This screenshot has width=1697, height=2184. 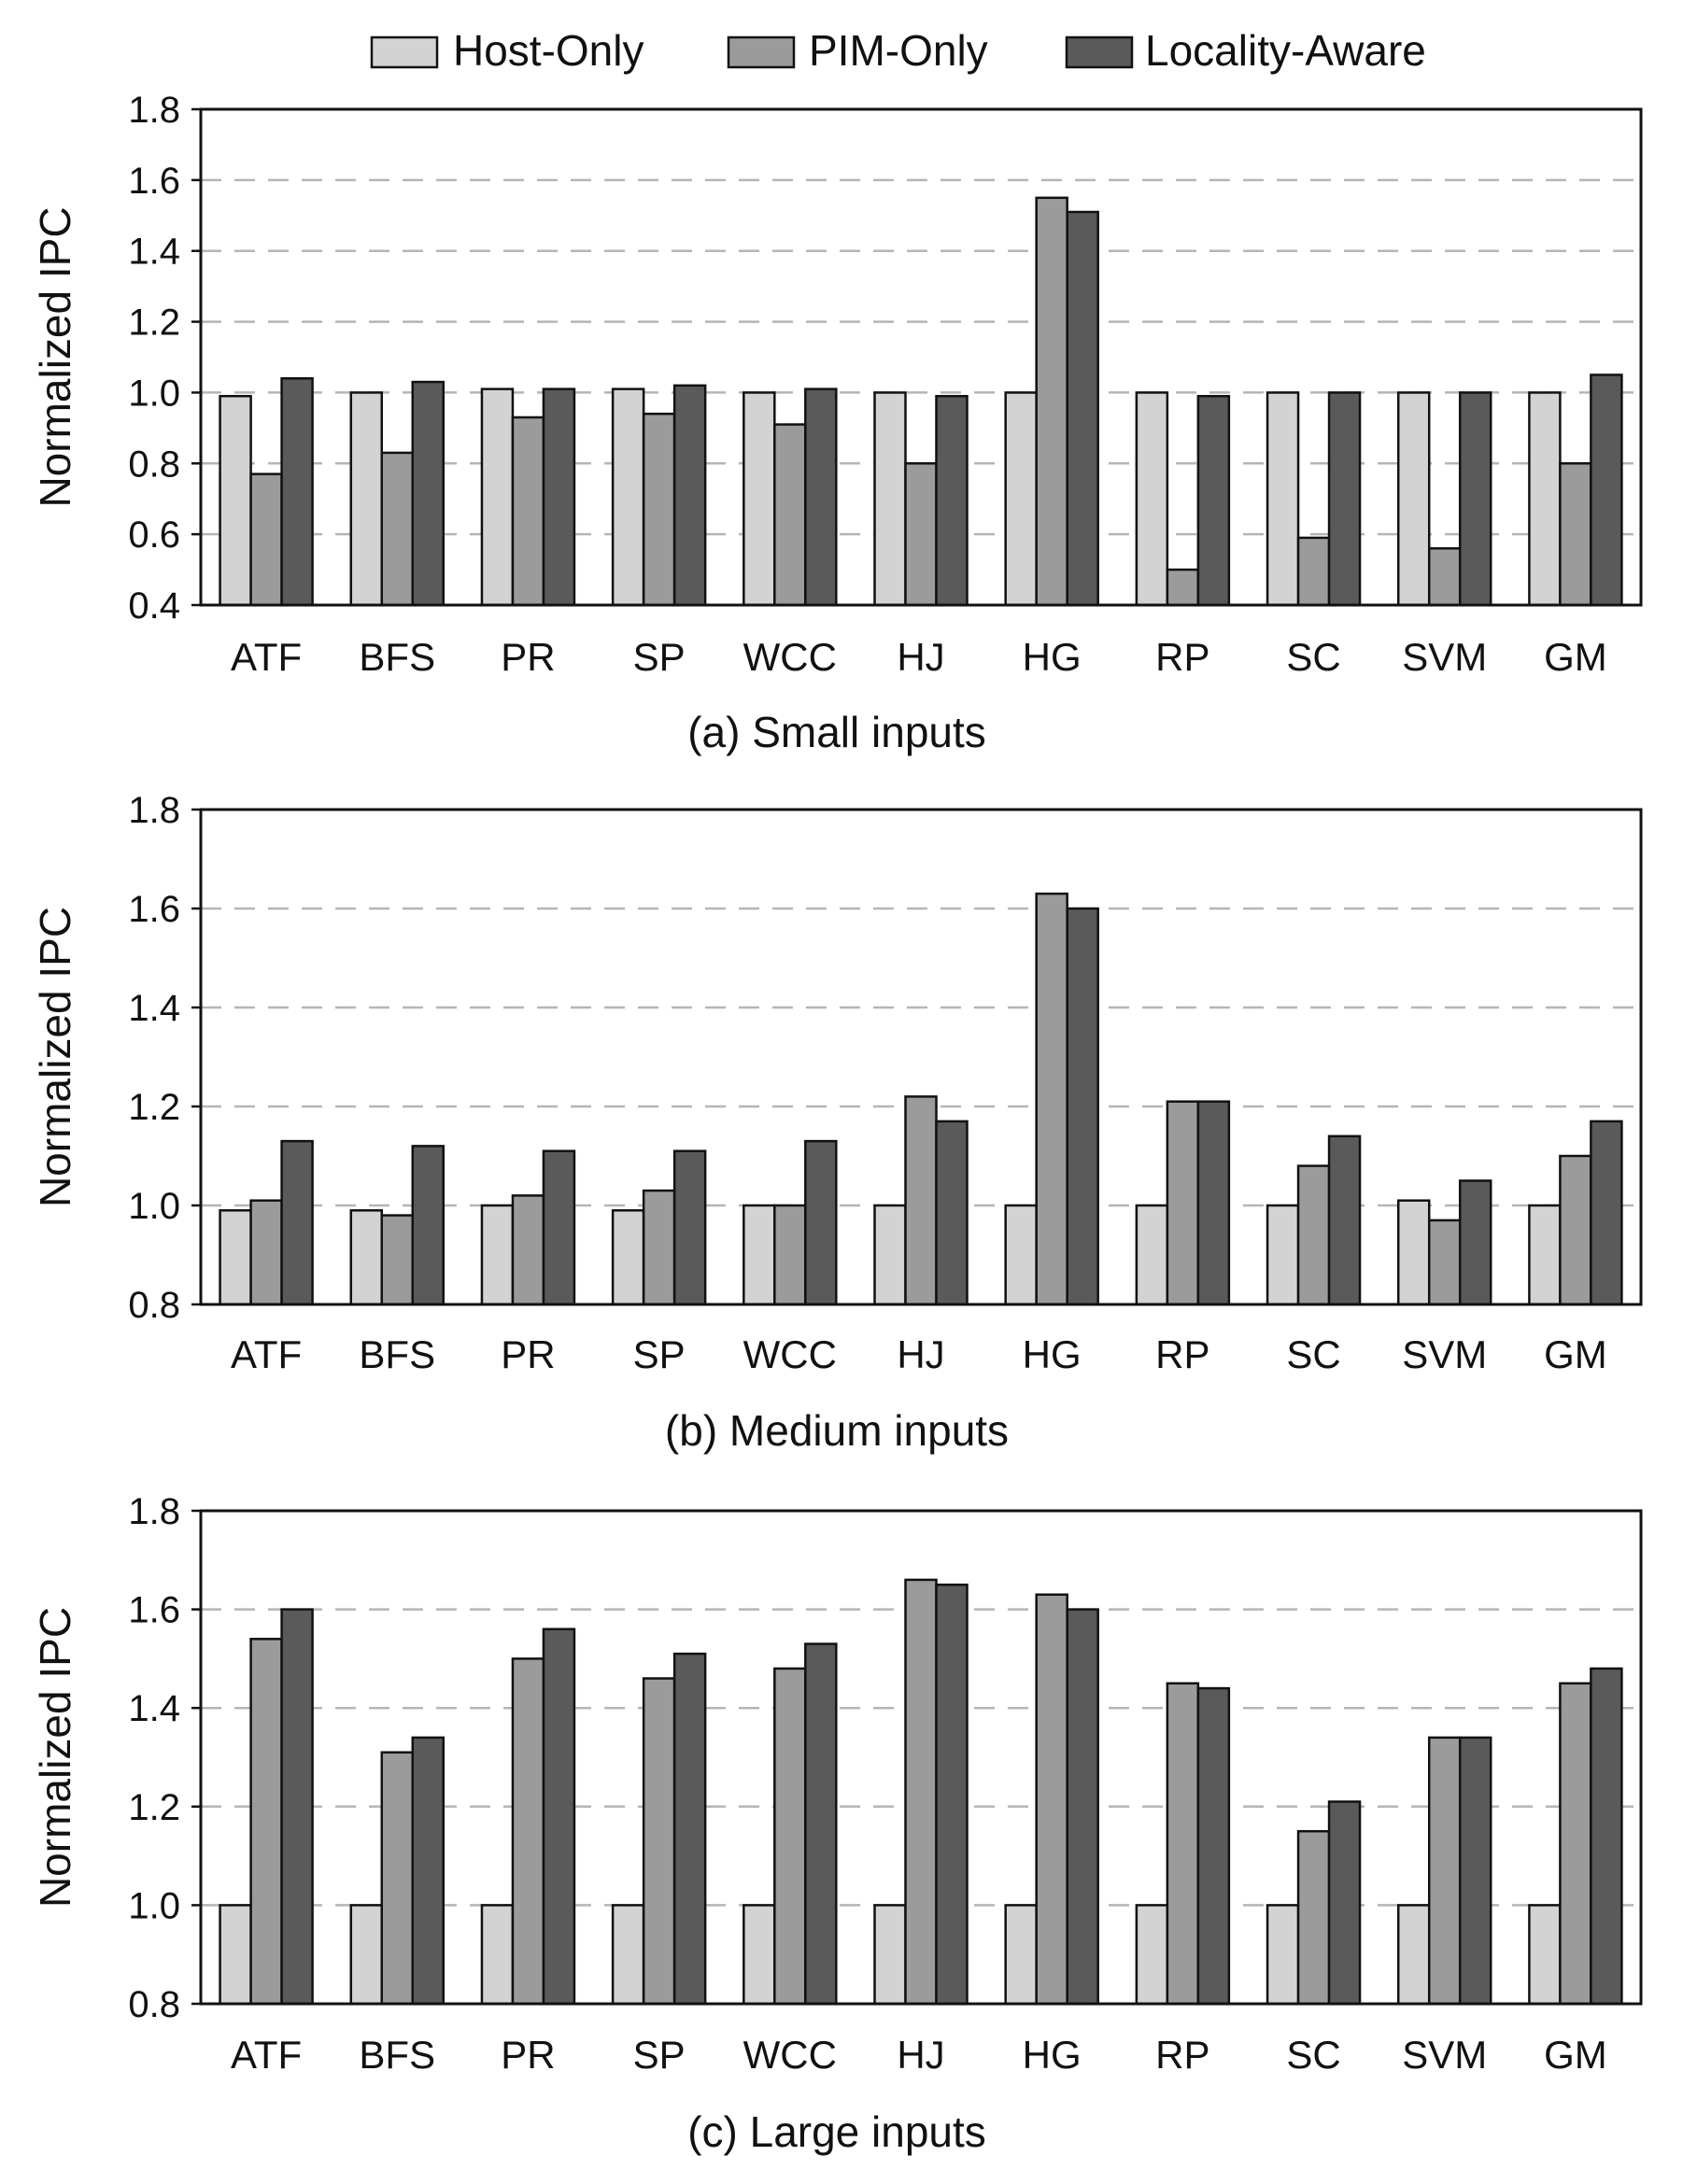 What do you see at coordinates (498, 1955) in the screenshot?
I see `bar-host-only-pr` at bounding box center [498, 1955].